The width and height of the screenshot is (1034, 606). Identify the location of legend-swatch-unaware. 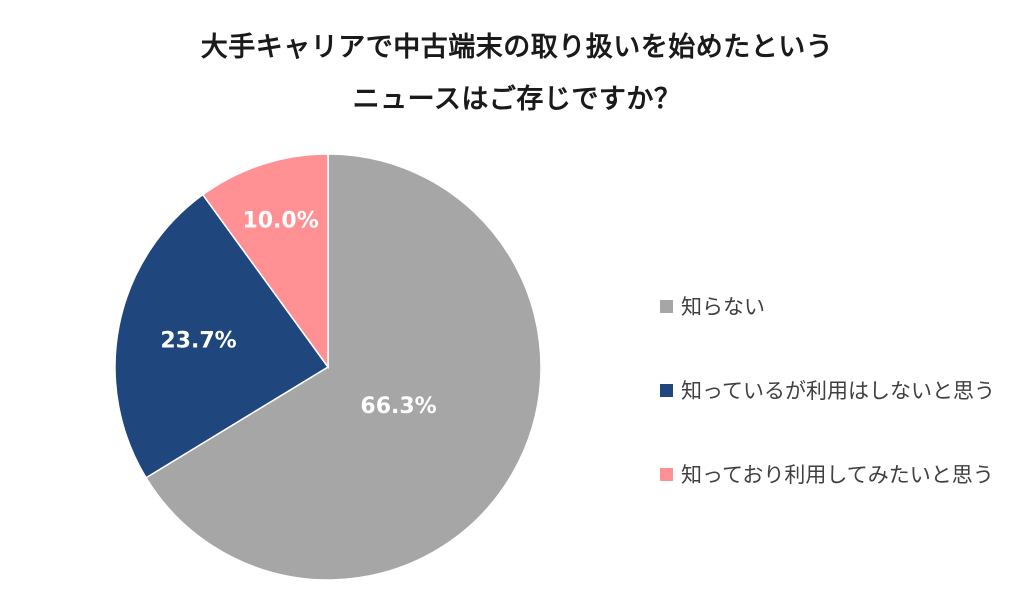
(666, 306).